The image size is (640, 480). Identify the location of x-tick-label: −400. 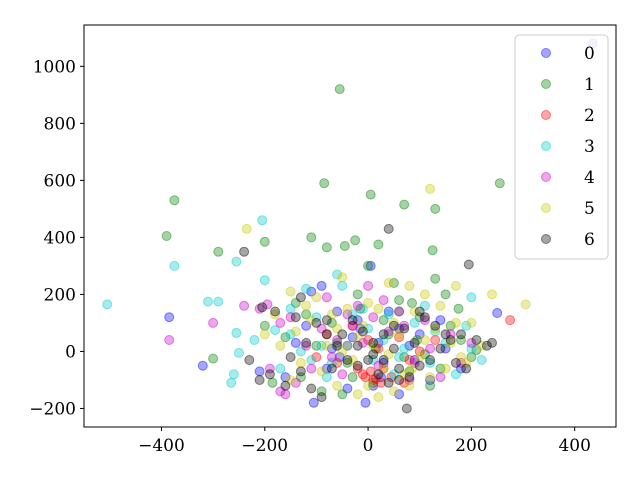
(161, 446).